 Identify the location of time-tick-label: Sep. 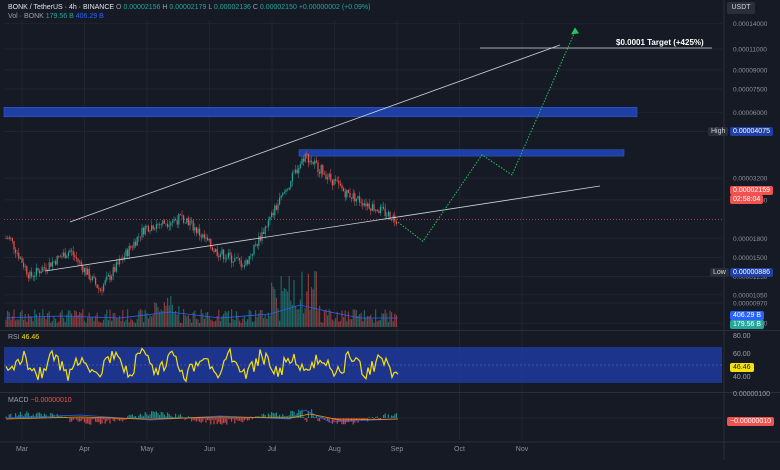
(397, 449).